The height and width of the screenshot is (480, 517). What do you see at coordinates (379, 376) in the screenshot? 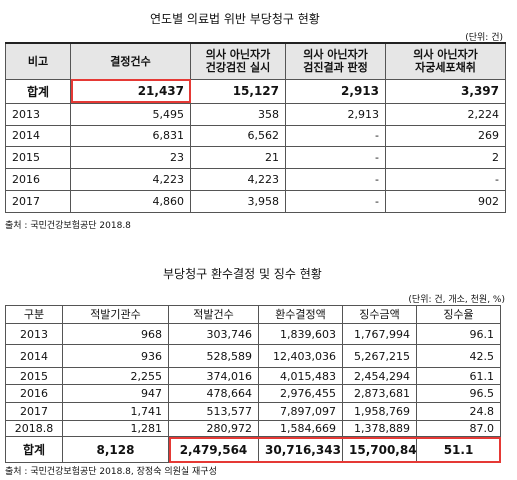
I see `cell: 2,454,294` at bounding box center [379, 376].